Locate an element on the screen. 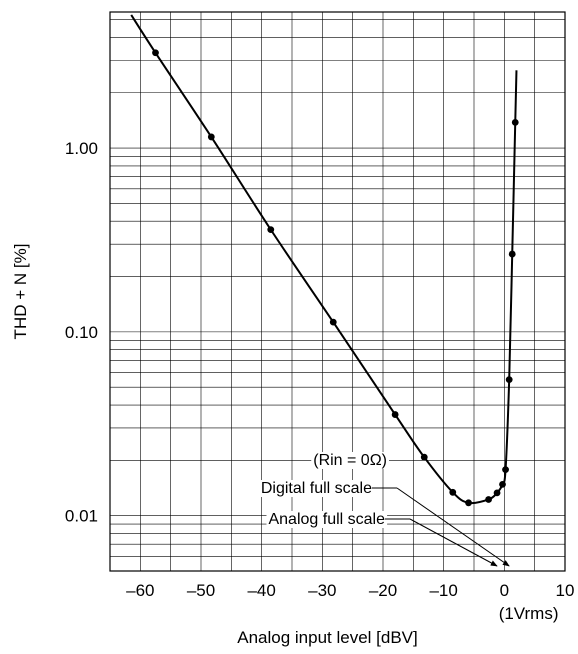 This screenshot has width=578, height=654. x-tick-label: 0 is located at coordinates (504, 590).